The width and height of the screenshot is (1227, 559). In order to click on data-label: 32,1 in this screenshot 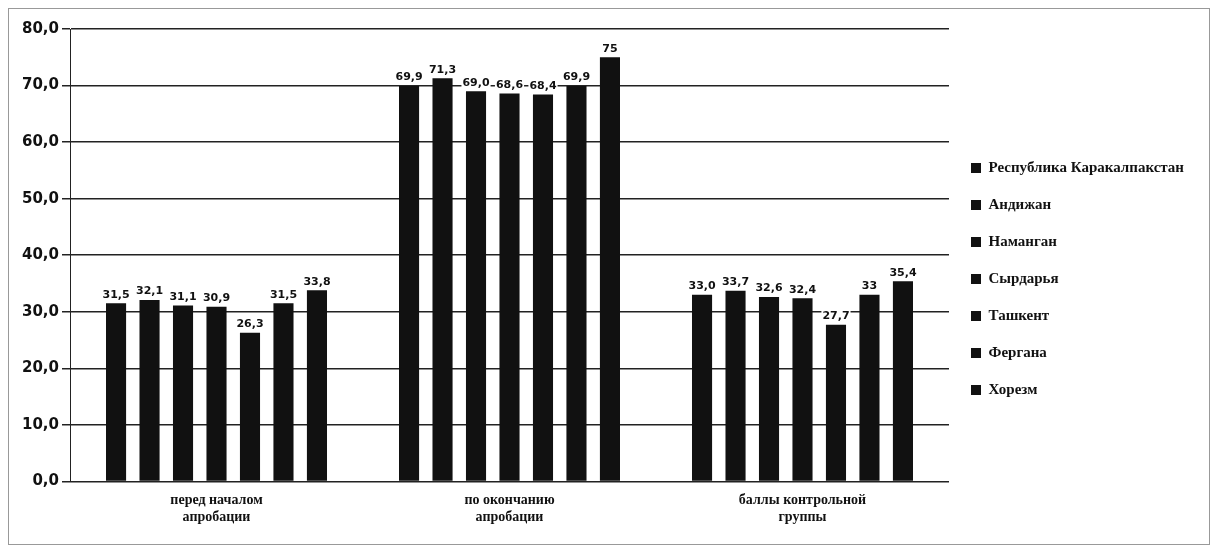, I will do `click(149, 291)`.